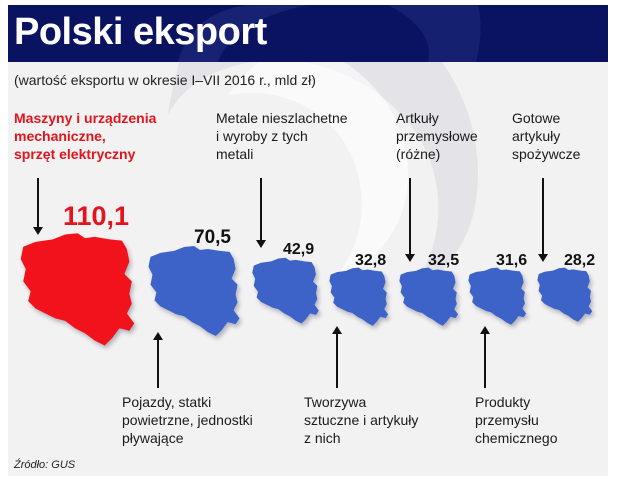 The height and width of the screenshot is (489, 619). Describe the element at coordinates (194, 291) in the screenshot. I see `poland-map-icon-vehicles` at that location.